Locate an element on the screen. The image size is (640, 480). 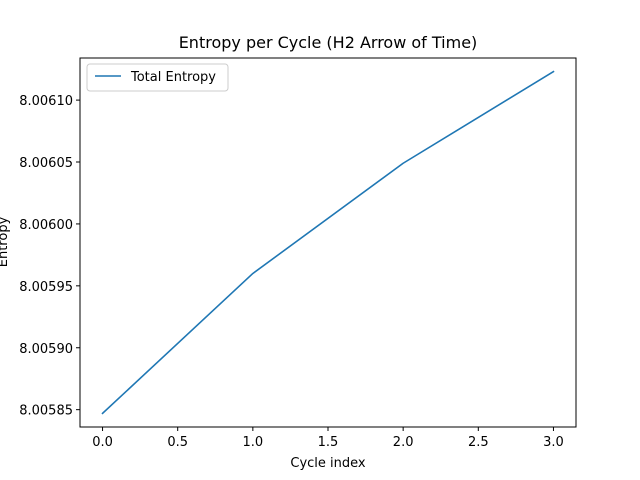
x-axis-label: Cycle index is located at coordinates (328, 463).